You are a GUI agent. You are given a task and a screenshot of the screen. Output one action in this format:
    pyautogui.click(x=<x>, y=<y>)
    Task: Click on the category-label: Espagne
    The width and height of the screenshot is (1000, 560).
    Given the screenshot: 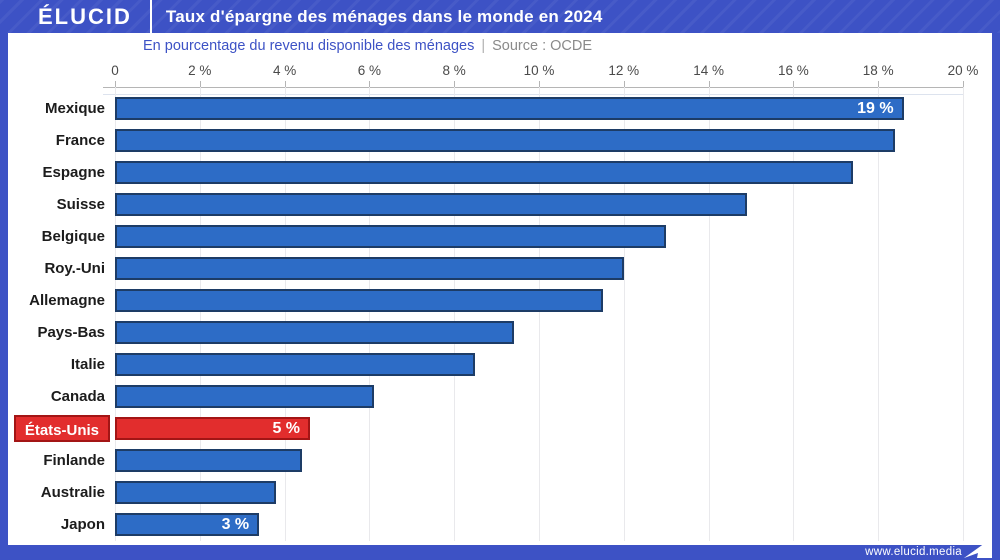 What is the action you would take?
    pyautogui.click(x=73, y=172)
    